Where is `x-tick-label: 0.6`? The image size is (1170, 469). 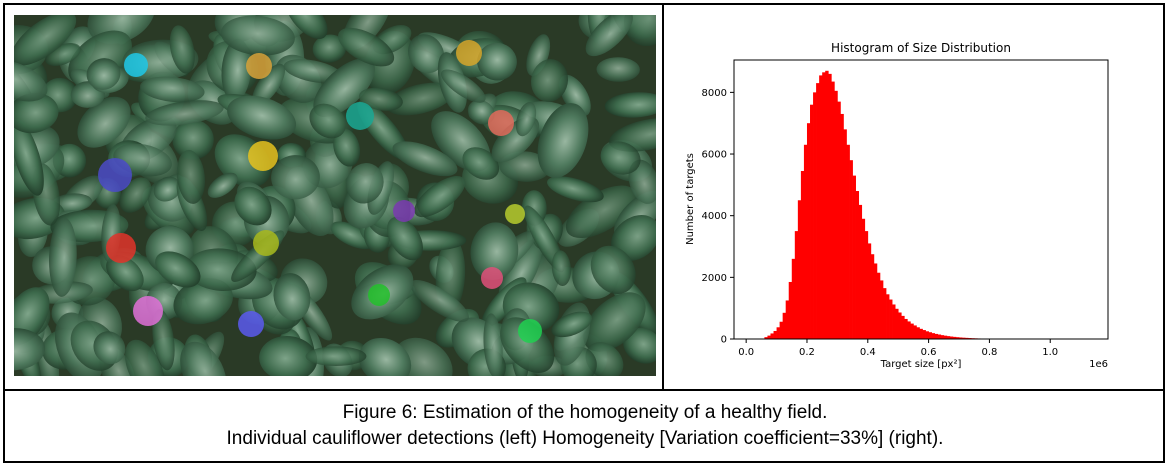
x-tick-label: 0.6 is located at coordinates (929, 352).